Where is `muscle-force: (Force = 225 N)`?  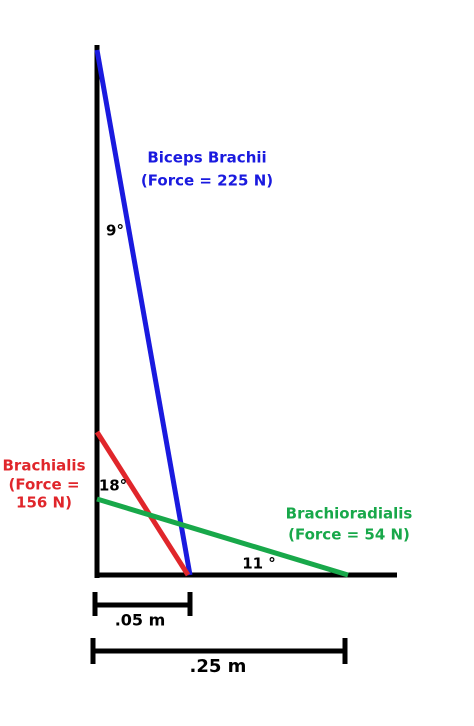 muscle-force: (Force = 225 N) is located at coordinates (207, 181).